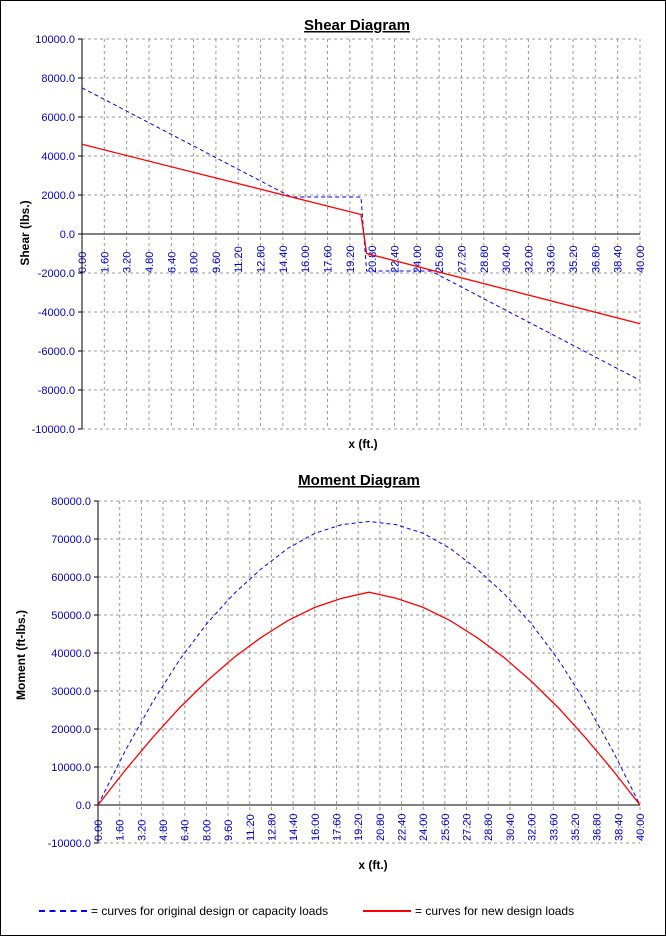 The image size is (666, 936). Describe the element at coordinates (596, 259) in the screenshot. I see `shear-x-tick-label: 36.80` at that location.